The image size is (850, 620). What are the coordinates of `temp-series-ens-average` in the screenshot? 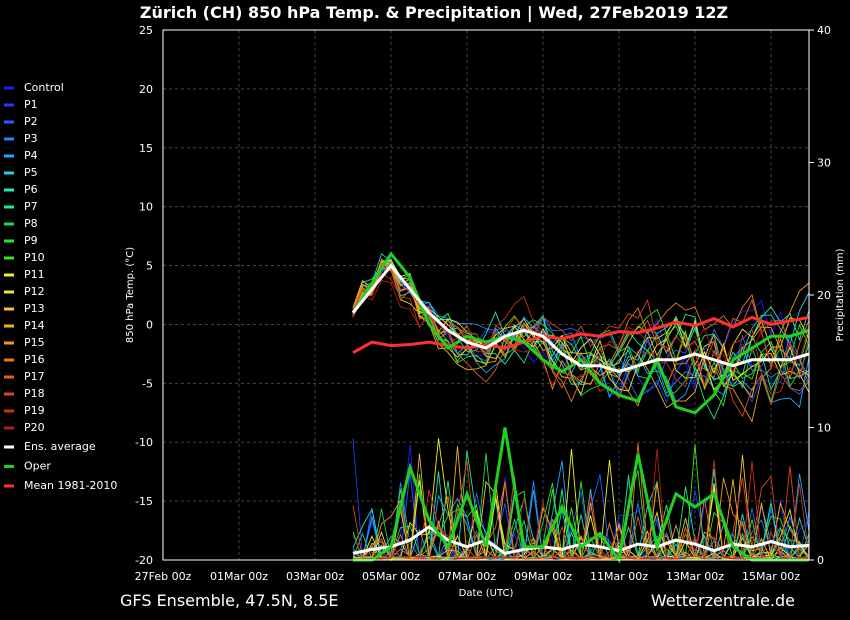 It's located at (580, 318).